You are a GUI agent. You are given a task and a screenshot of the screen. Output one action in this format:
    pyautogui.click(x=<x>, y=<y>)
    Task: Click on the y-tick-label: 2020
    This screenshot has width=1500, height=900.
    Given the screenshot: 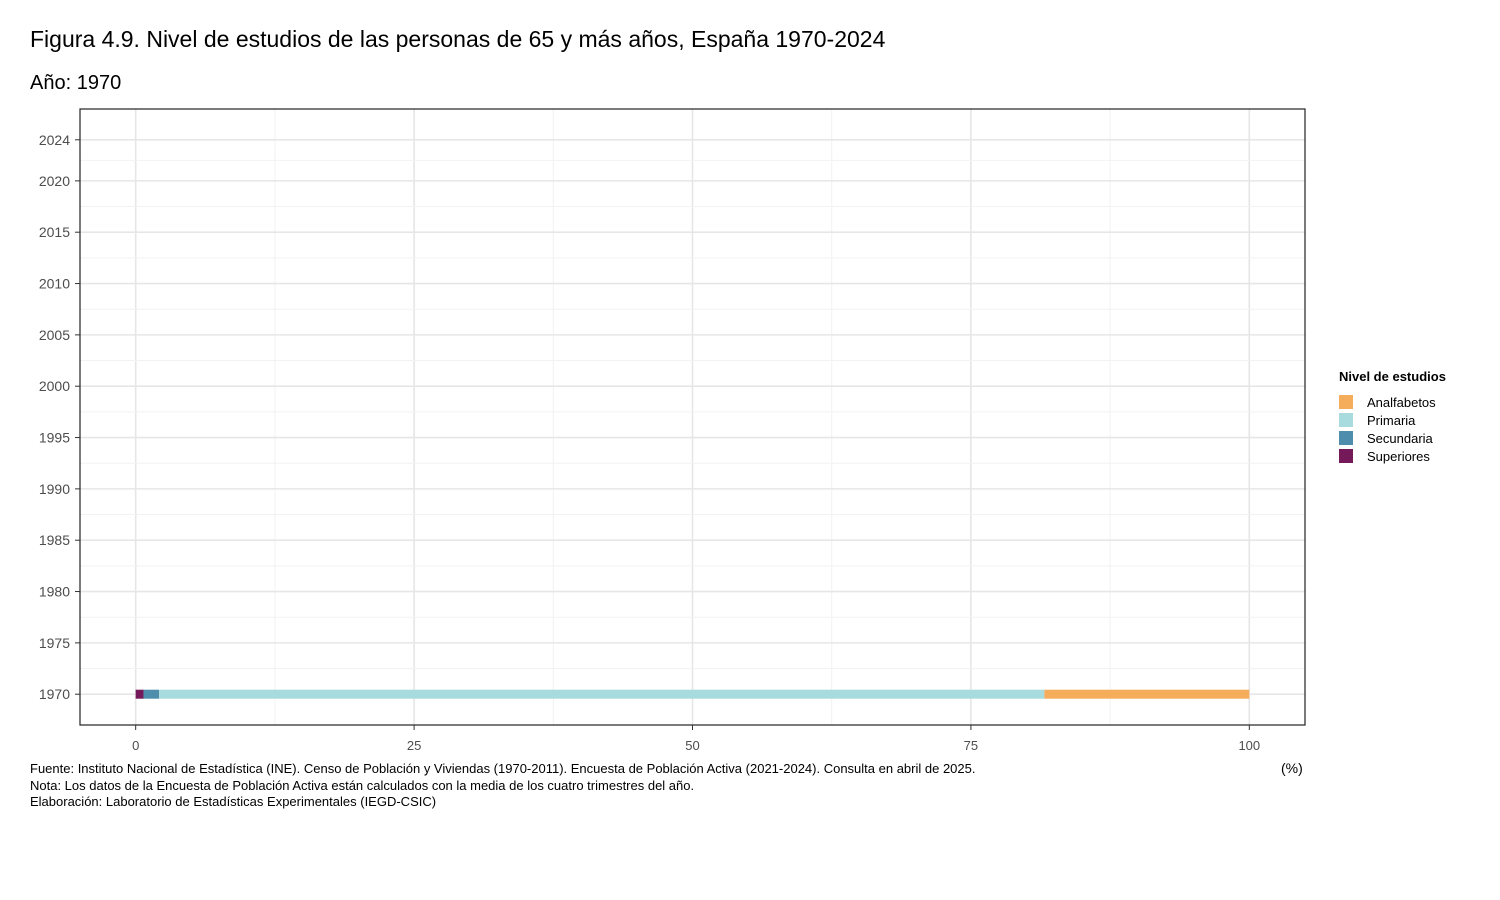 What is the action you would take?
    pyautogui.click(x=54, y=181)
    